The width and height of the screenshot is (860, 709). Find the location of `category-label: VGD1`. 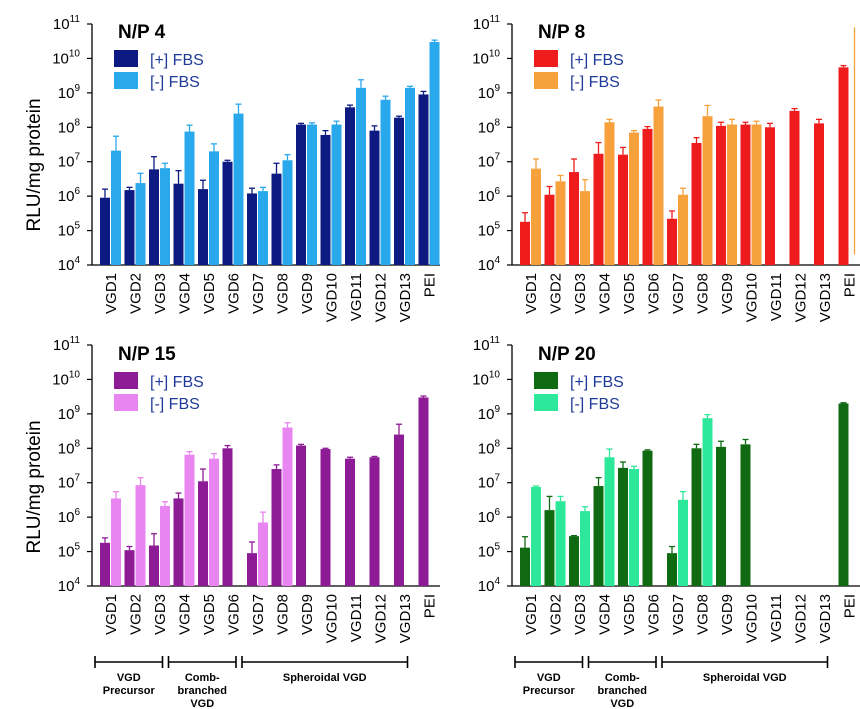

category-label: VGD1 is located at coordinates (111, 293).